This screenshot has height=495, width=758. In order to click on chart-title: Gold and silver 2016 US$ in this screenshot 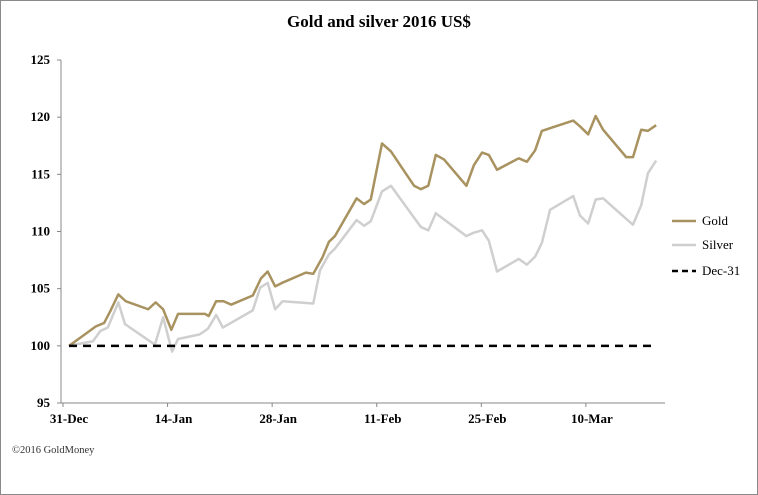, I will do `click(379, 21)`.